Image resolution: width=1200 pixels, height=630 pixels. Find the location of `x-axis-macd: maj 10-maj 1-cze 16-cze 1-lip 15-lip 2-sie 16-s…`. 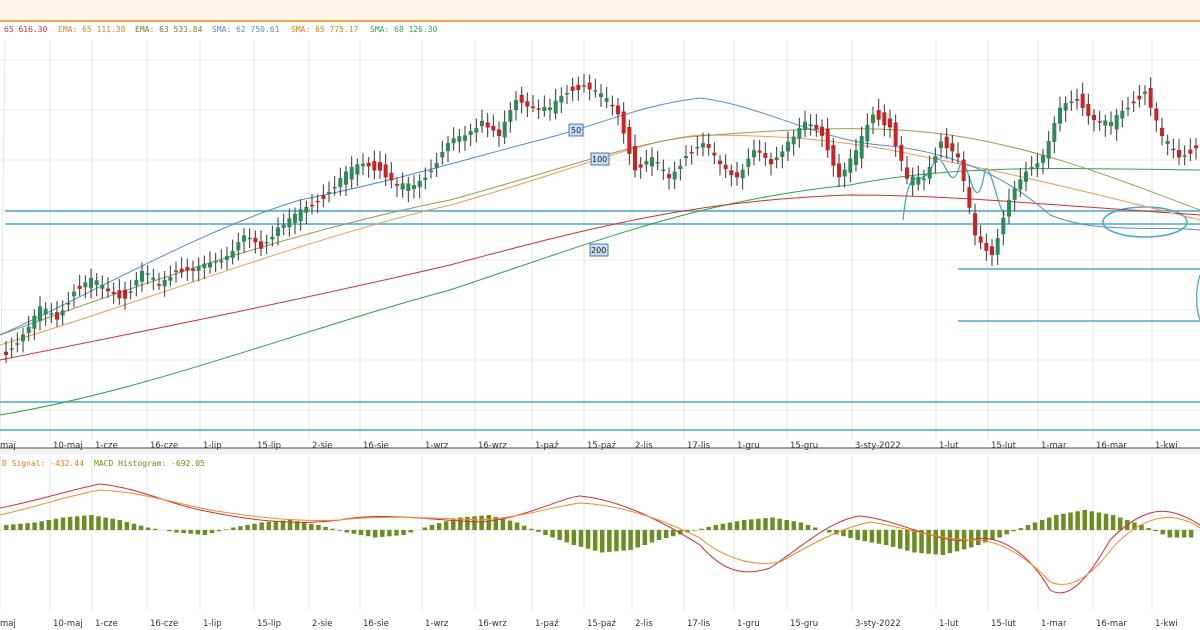

x-axis-macd: maj 10-maj 1-cze 16-cze 1-lip 15-lip 2-sie 16-s… is located at coordinates (589, 624).